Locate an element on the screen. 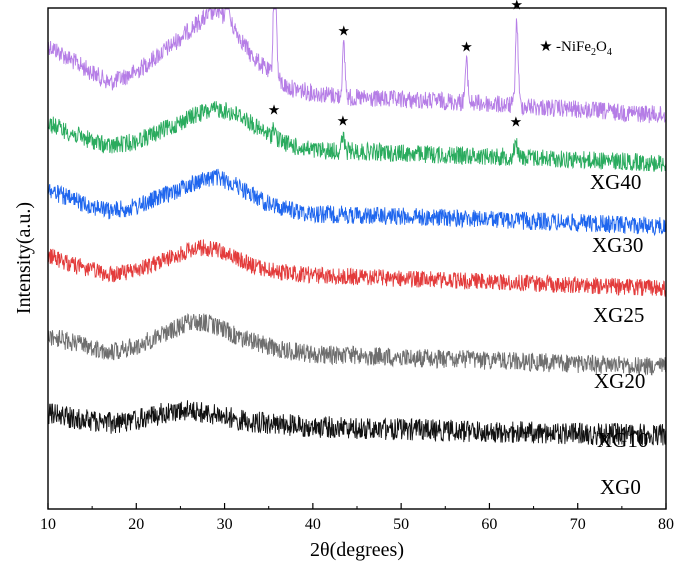 The height and width of the screenshot is (575, 685). x-tick-label: 80 is located at coordinates (666, 524).